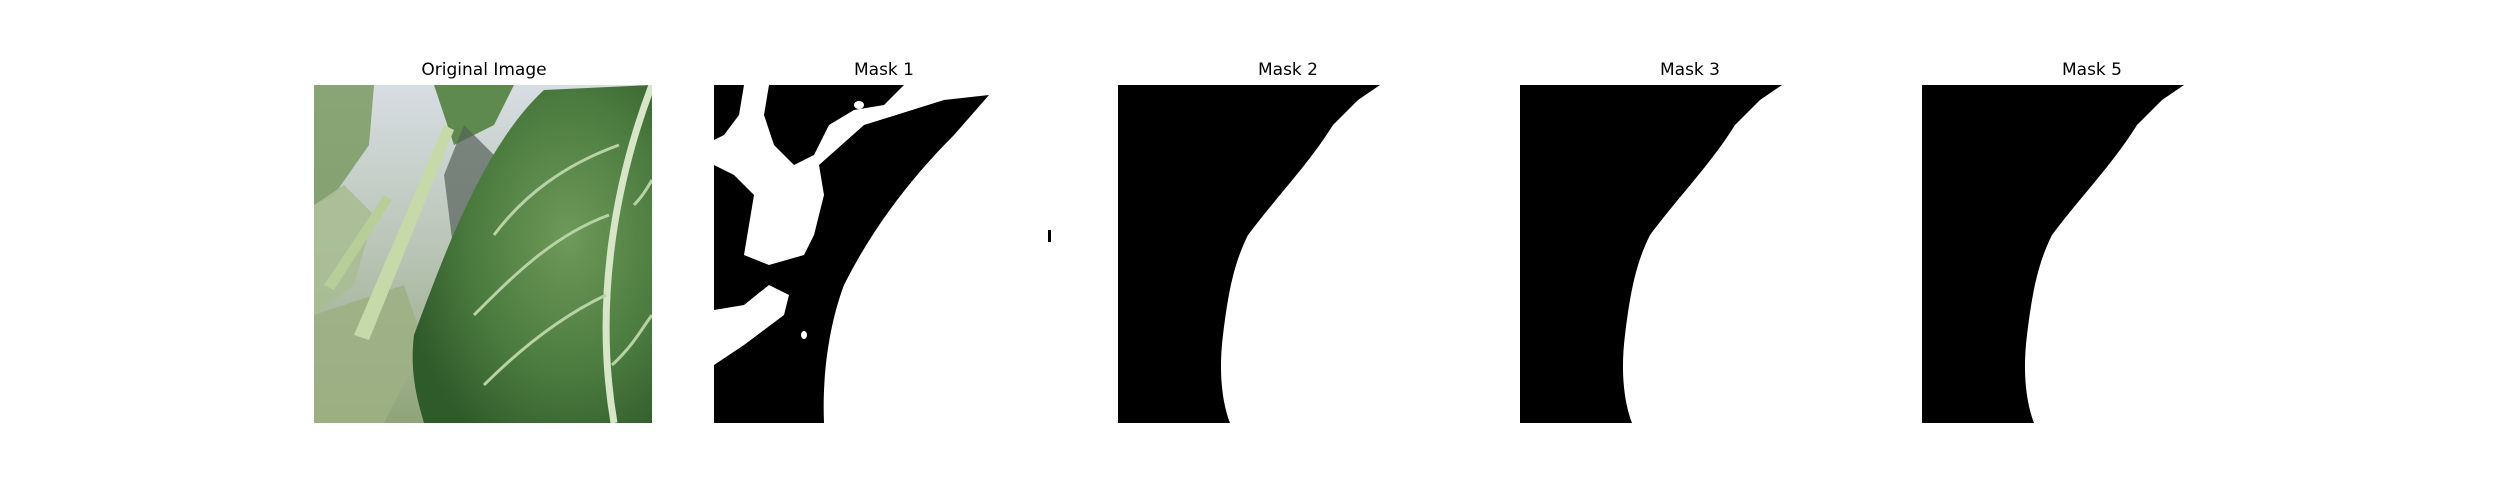 This screenshot has height=500, width=2500. I want to click on panel-original-image: Original Image, so click(484, 250).